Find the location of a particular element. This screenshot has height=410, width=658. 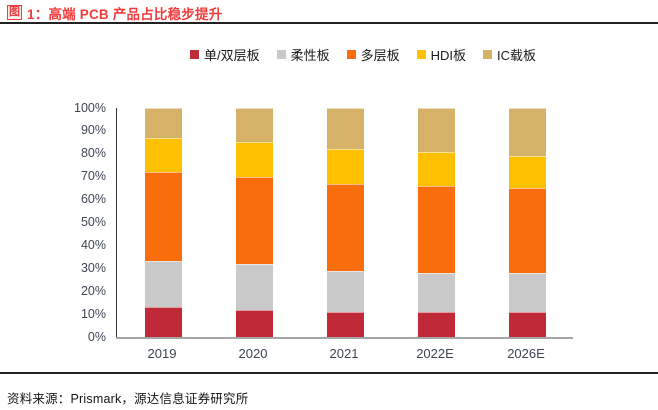

legend-item: HDI板 is located at coordinates (441, 54).